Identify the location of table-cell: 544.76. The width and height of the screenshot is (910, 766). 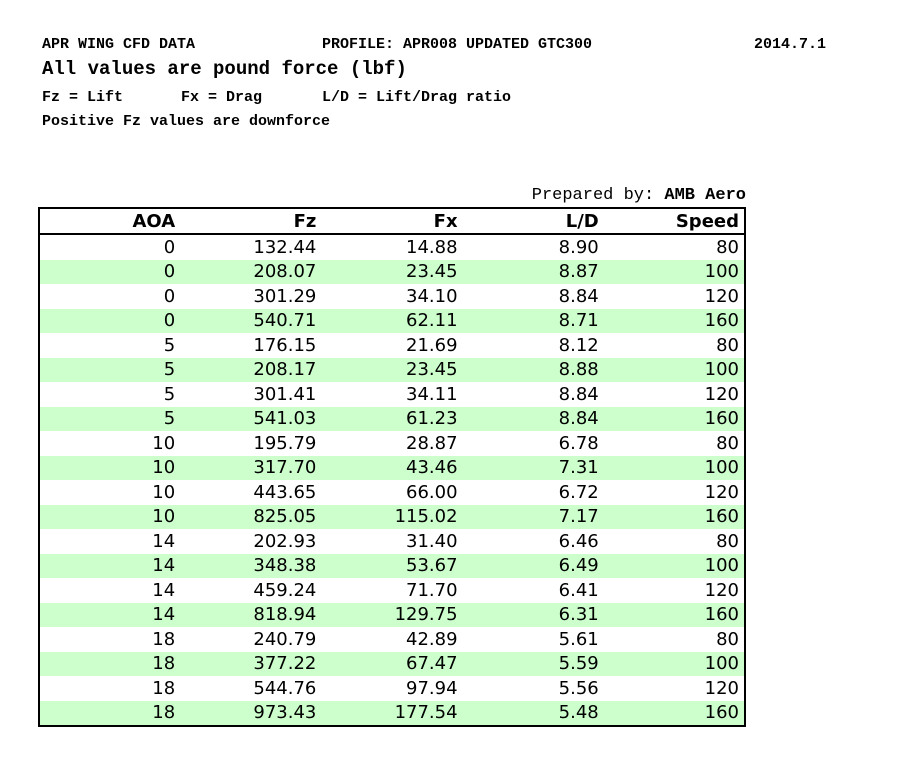
(285, 688).